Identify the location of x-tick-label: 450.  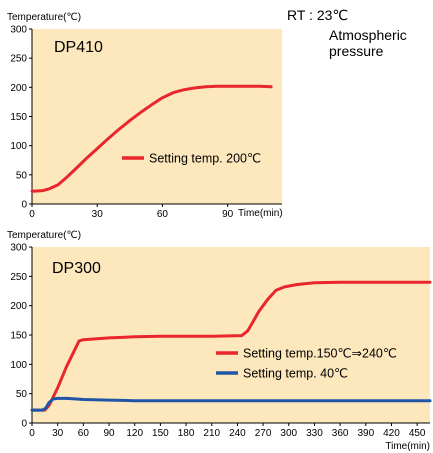
(417, 433).